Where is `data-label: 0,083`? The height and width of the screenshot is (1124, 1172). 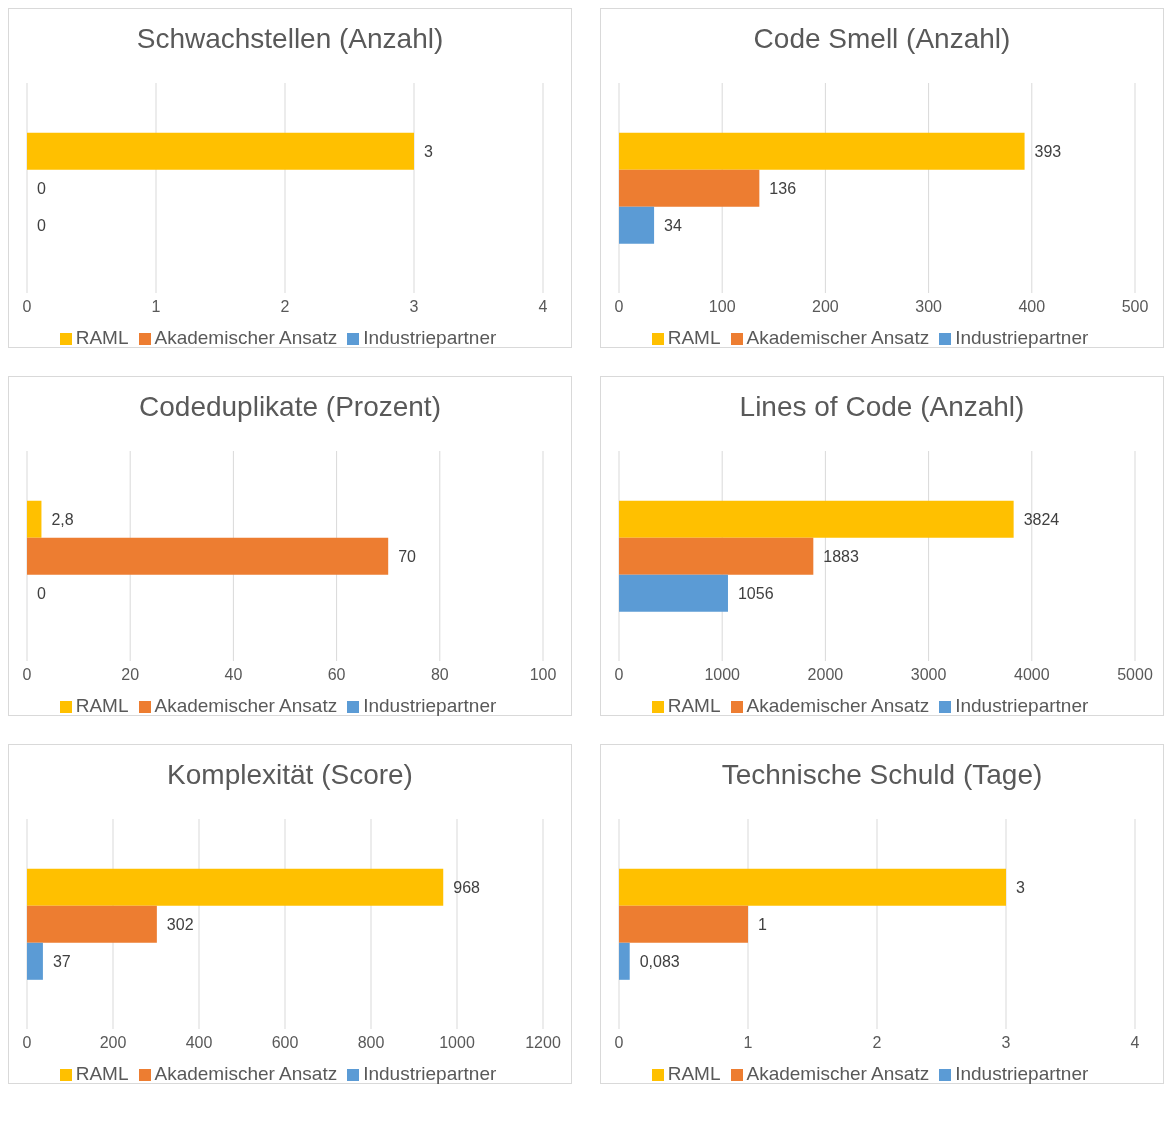 data-label: 0,083 is located at coordinates (659, 961).